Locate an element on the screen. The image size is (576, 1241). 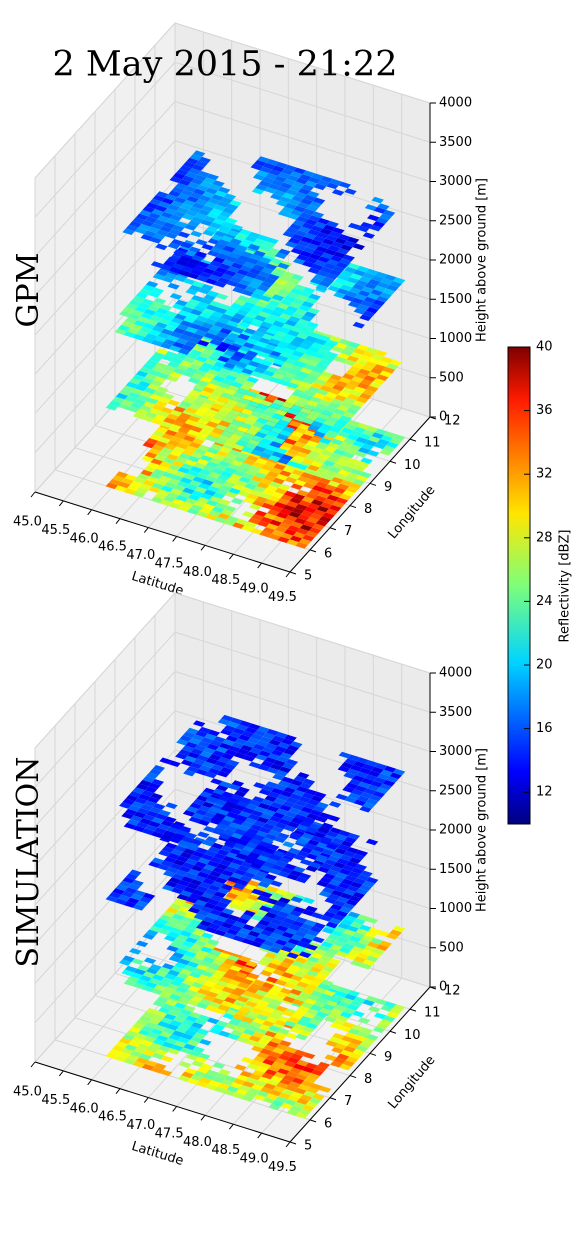
colorbar-tick-label: 16 is located at coordinates (544, 728).